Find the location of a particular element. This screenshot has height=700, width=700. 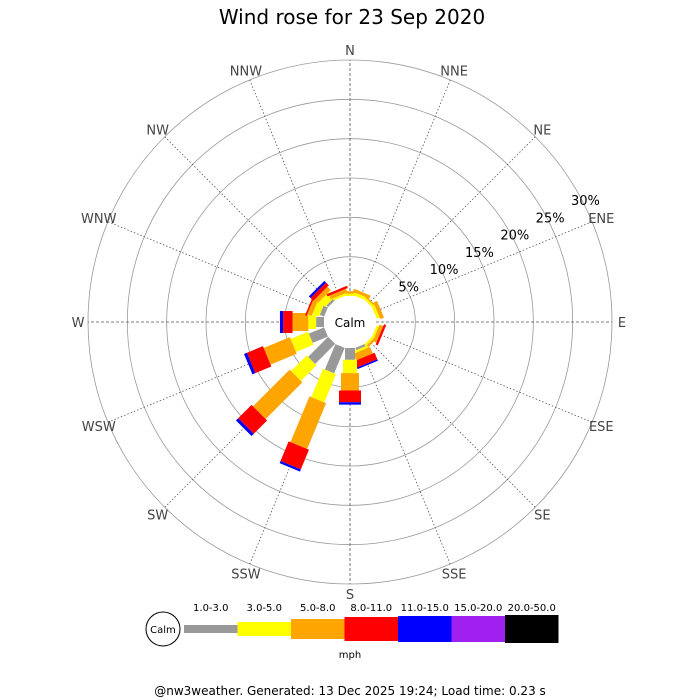

bar-wsw-1.0-3.0 is located at coordinates (318, 335).